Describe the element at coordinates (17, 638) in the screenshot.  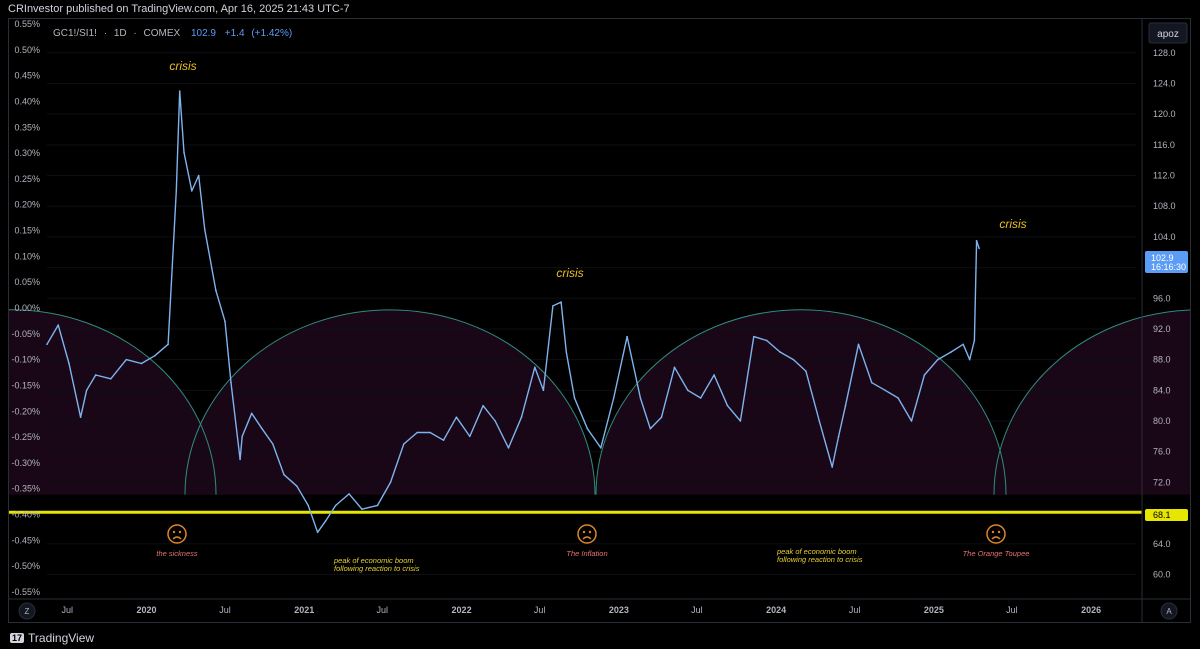
I see `tradingview-icon: 17` at that location.